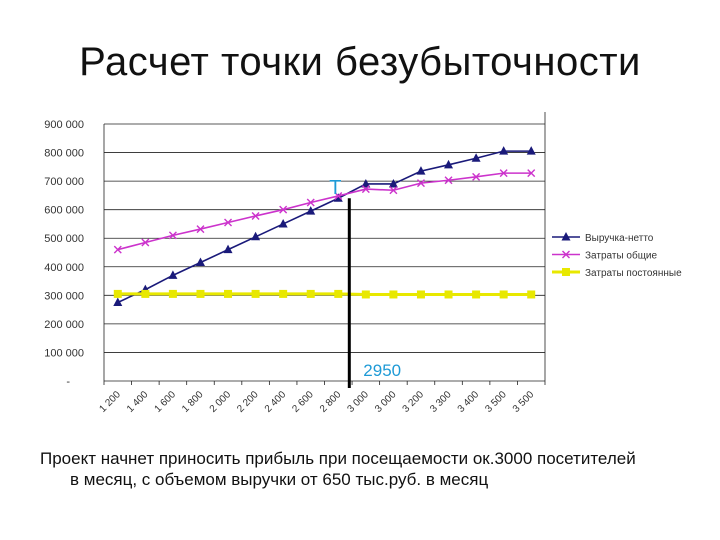 This screenshot has width=720, height=540. Describe the element at coordinates (64, 325) in the screenshot. I see `y-tick-label: 200 000` at that location.